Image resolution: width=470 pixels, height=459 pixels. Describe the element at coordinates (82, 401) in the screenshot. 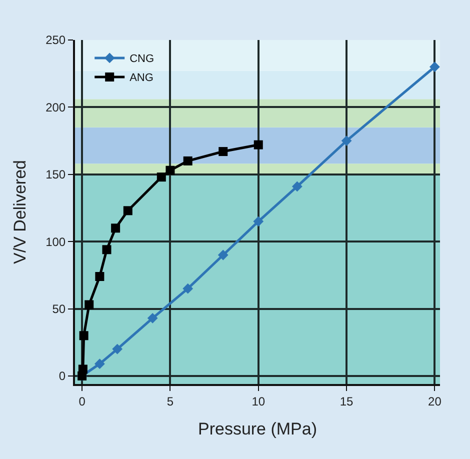

I see `x-tick-label: 0` at that location.